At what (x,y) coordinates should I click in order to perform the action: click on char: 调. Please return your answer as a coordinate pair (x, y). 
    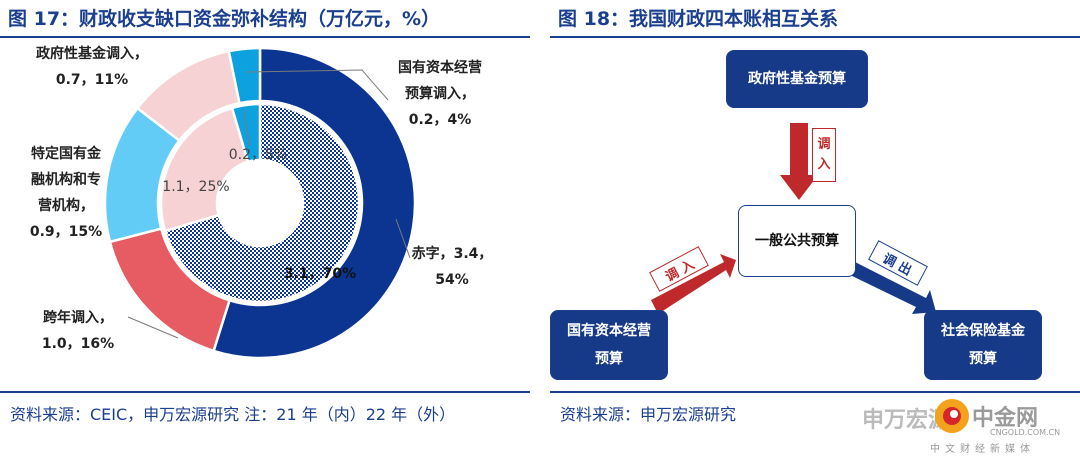
    Looking at the image, I should click on (824, 144).